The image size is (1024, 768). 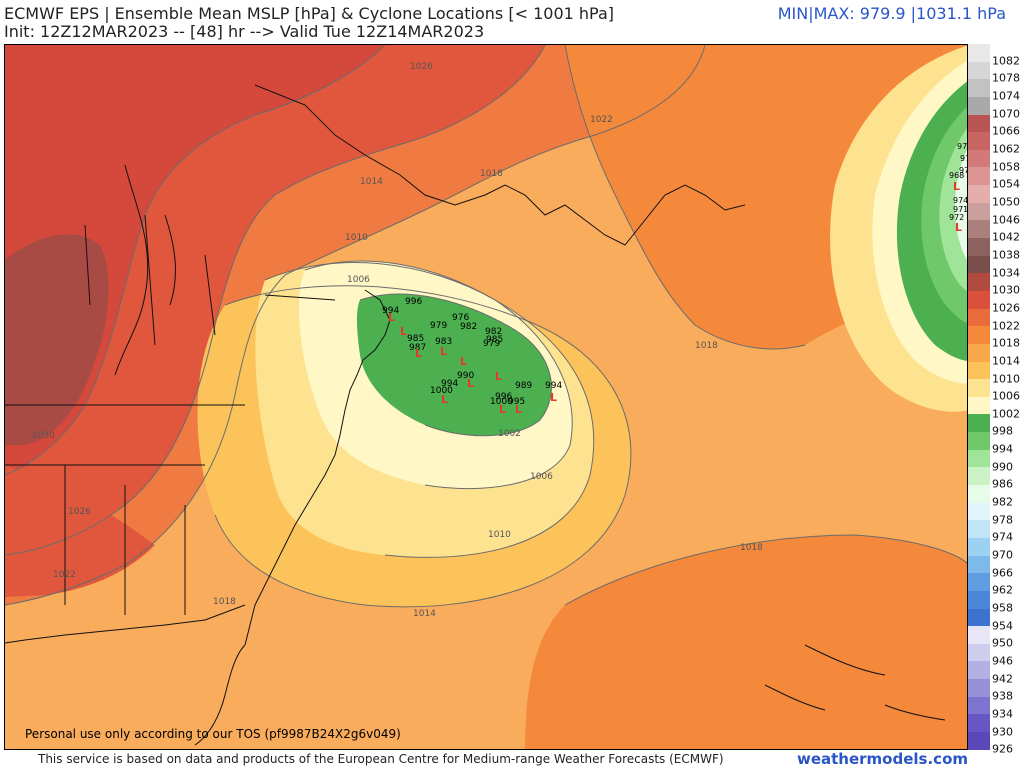 What do you see at coordinates (500, 165) in the screenshot?
I see `canada-coast` at bounding box center [500, 165].